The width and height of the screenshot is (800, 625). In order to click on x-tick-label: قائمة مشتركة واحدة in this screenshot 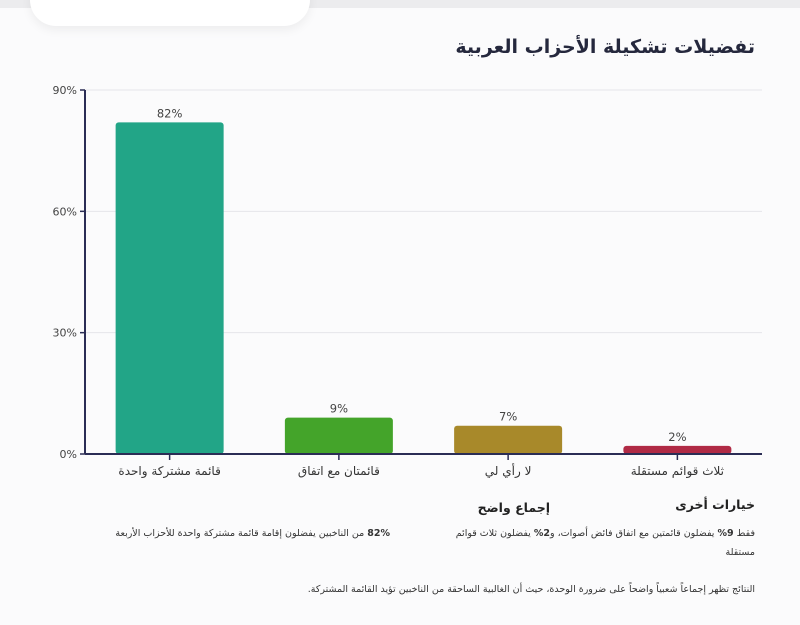, I will do `click(169, 471)`.